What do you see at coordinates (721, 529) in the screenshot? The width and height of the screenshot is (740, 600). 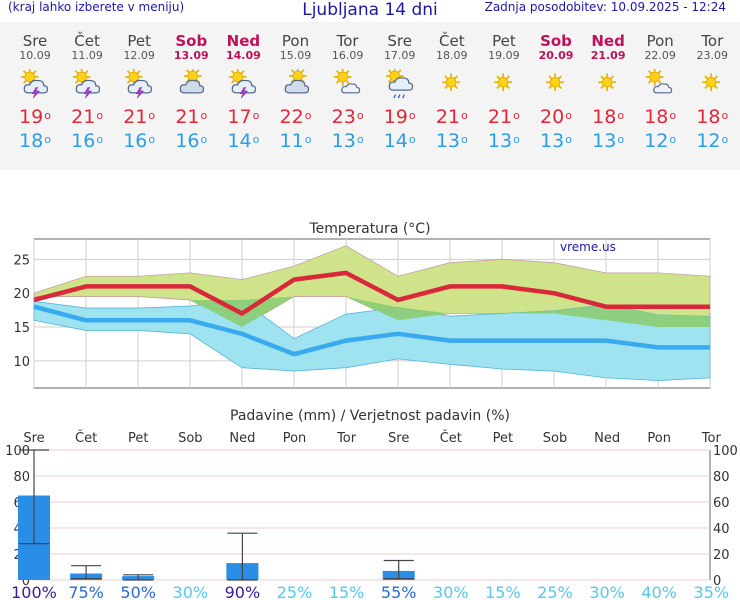 I see `precip-ytick-right: 40` at bounding box center [721, 529].